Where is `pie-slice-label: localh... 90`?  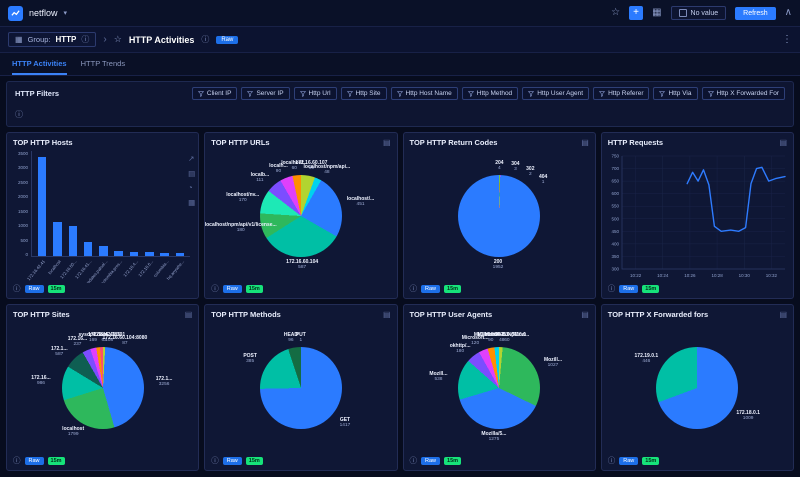 pie-slice-label: localh... 90 is located at coordinates (278, 168).